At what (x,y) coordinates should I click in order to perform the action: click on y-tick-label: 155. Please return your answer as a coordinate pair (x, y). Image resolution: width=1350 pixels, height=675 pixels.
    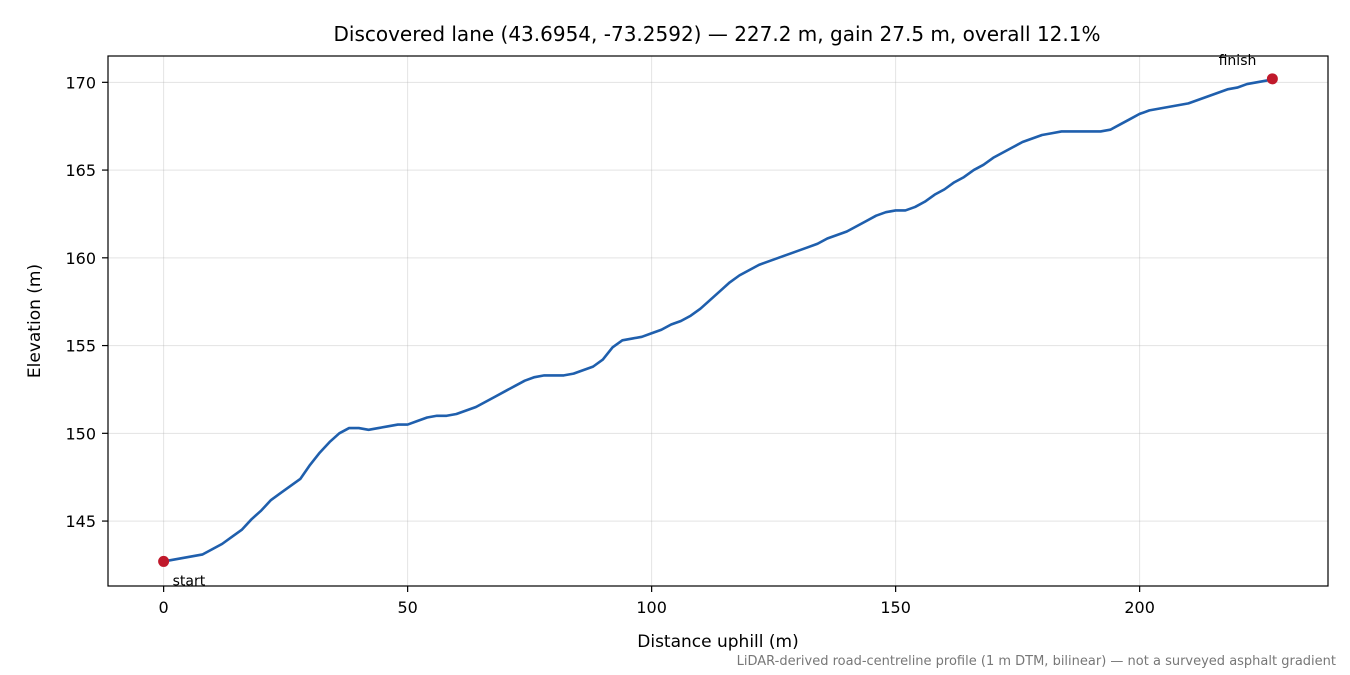
    Looking at the image, I should click on (80, 346).